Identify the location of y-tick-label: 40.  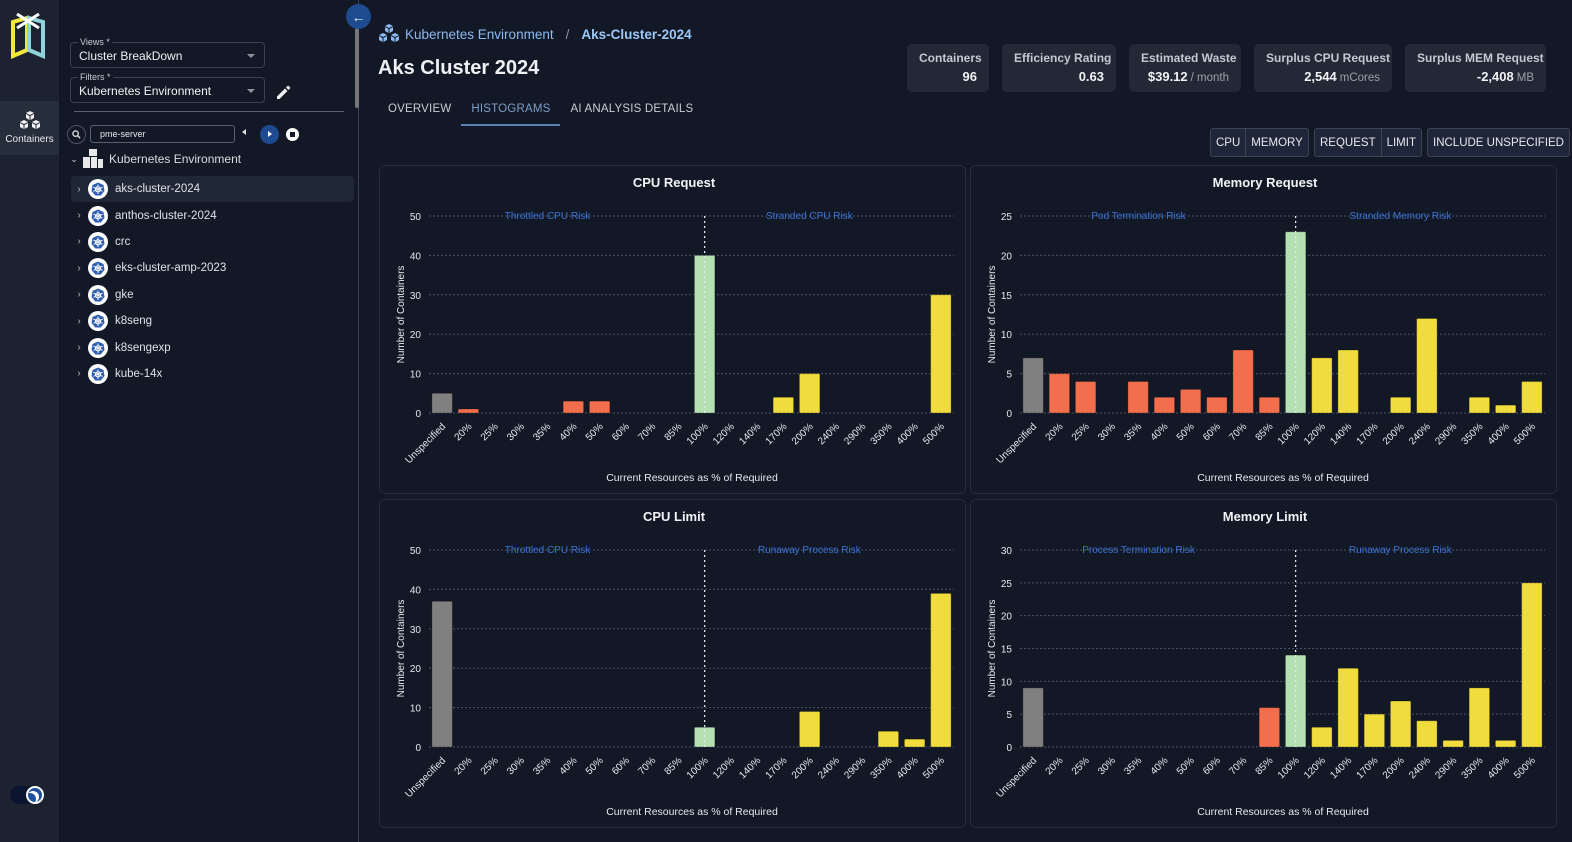
(416, 256).